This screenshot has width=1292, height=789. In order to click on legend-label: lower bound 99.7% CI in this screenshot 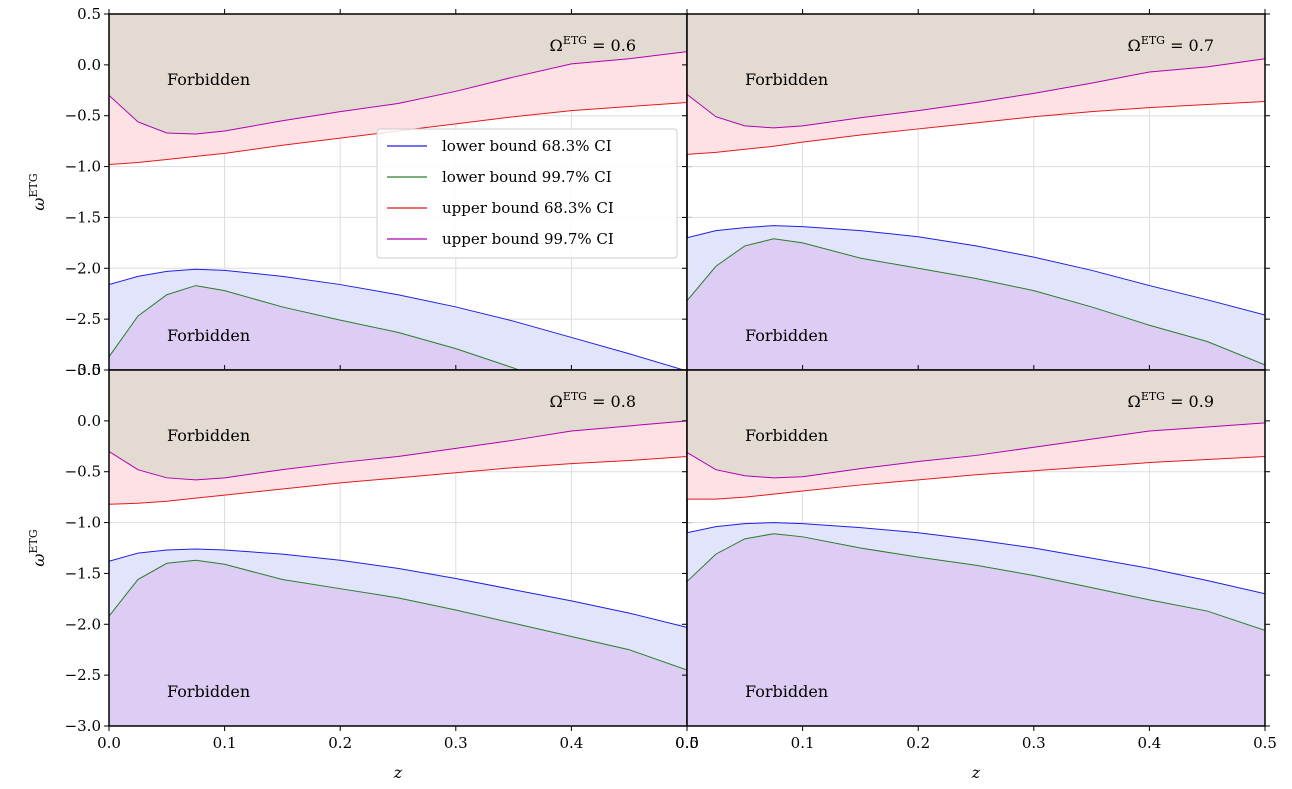, I will do `click(527, 177)`.